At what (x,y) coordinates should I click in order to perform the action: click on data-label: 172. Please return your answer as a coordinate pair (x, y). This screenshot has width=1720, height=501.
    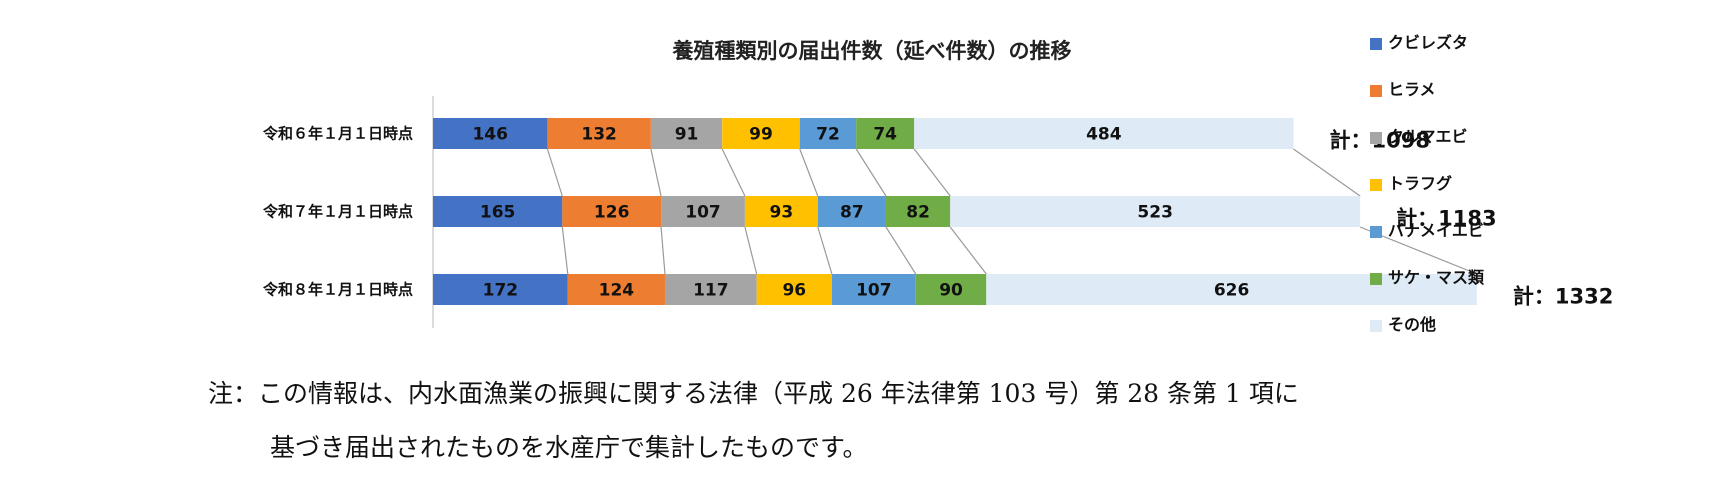
    Looking at the image, I should click on (501, 291).